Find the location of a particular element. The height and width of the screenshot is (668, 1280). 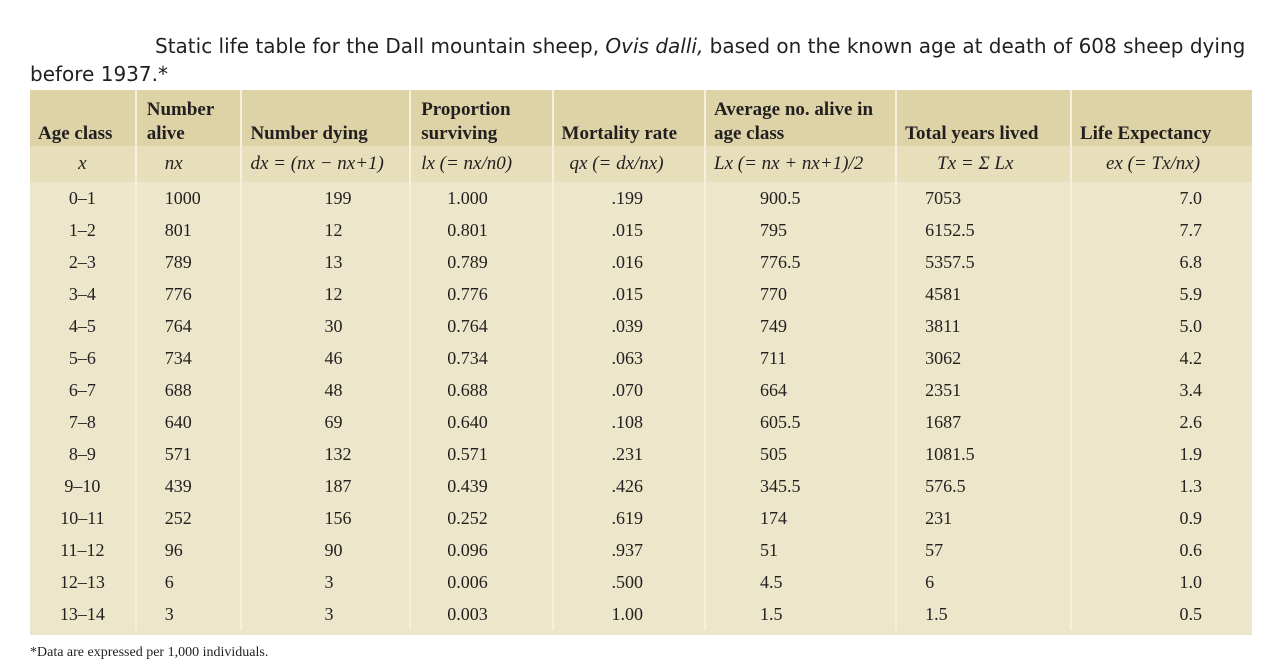

header-total-years-lived: Total years lived is located at coordinates (983, 118).